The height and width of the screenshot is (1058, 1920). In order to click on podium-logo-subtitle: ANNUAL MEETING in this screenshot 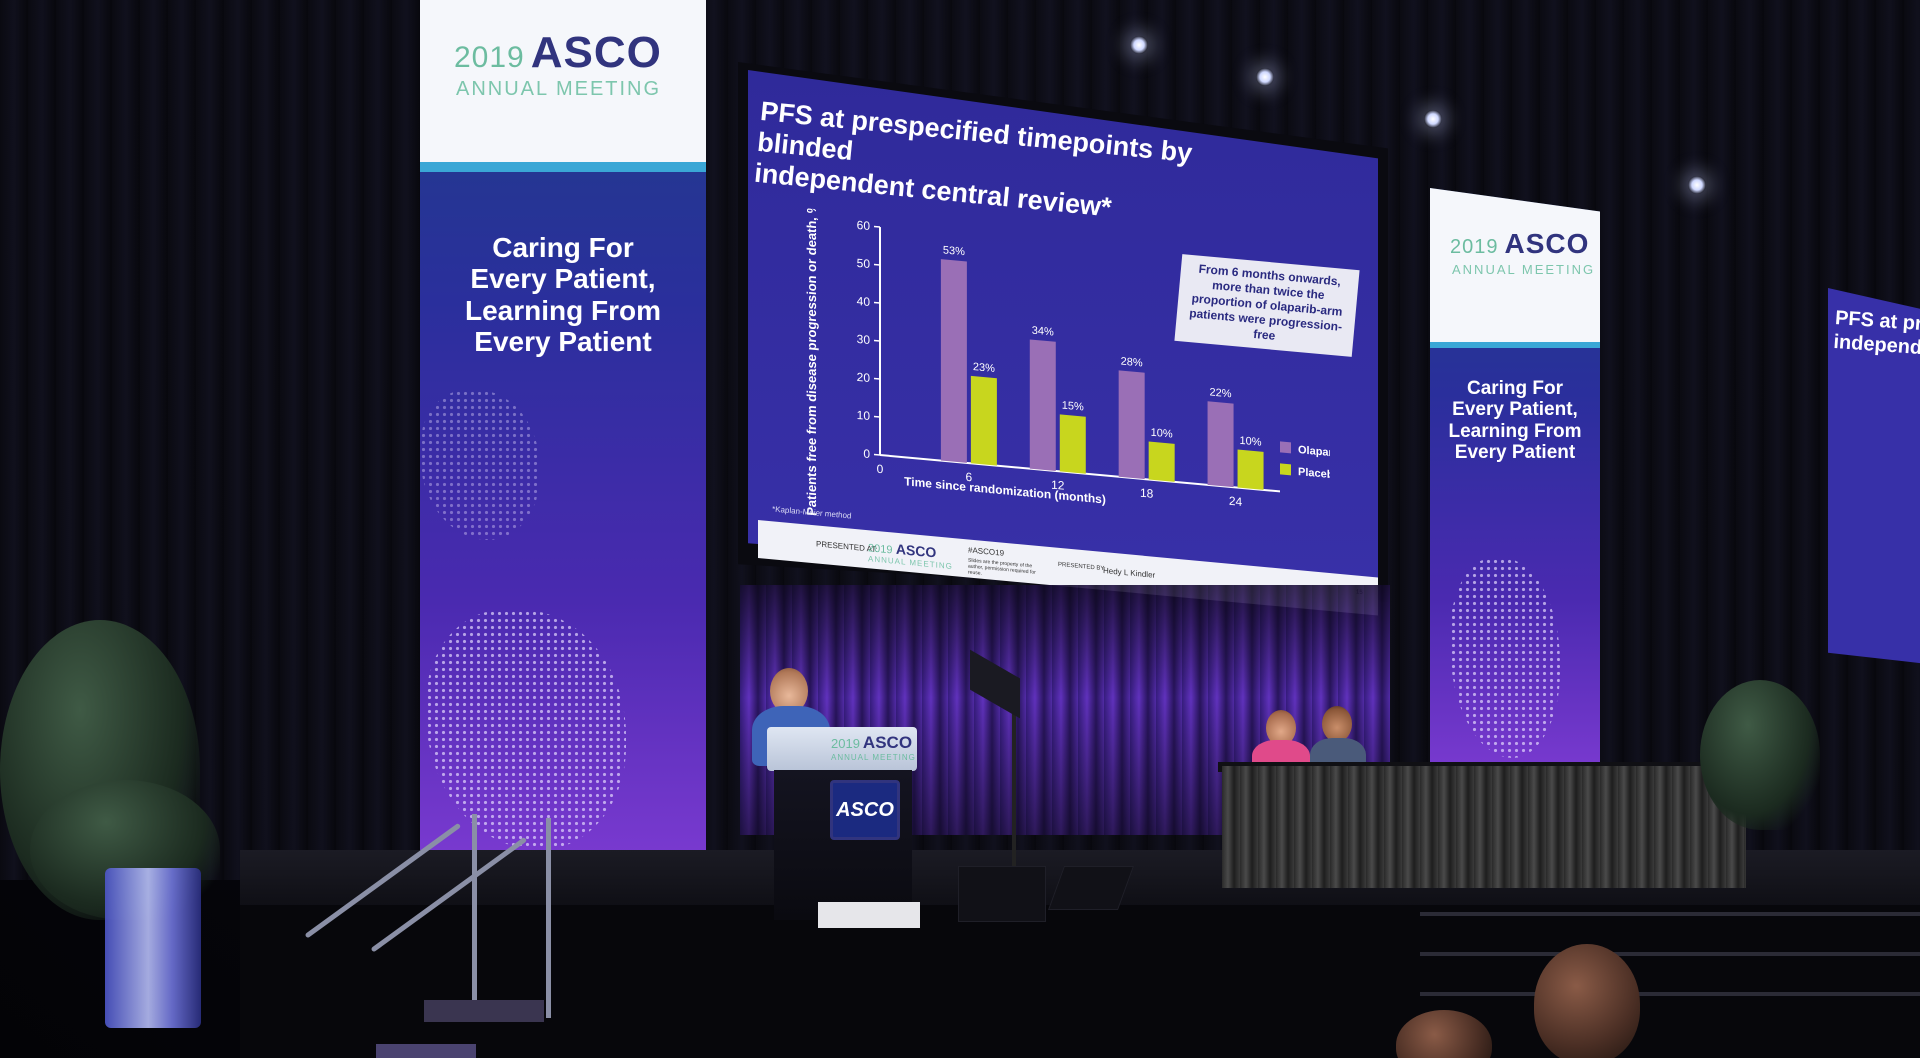, I will do `click(873, 757)`.